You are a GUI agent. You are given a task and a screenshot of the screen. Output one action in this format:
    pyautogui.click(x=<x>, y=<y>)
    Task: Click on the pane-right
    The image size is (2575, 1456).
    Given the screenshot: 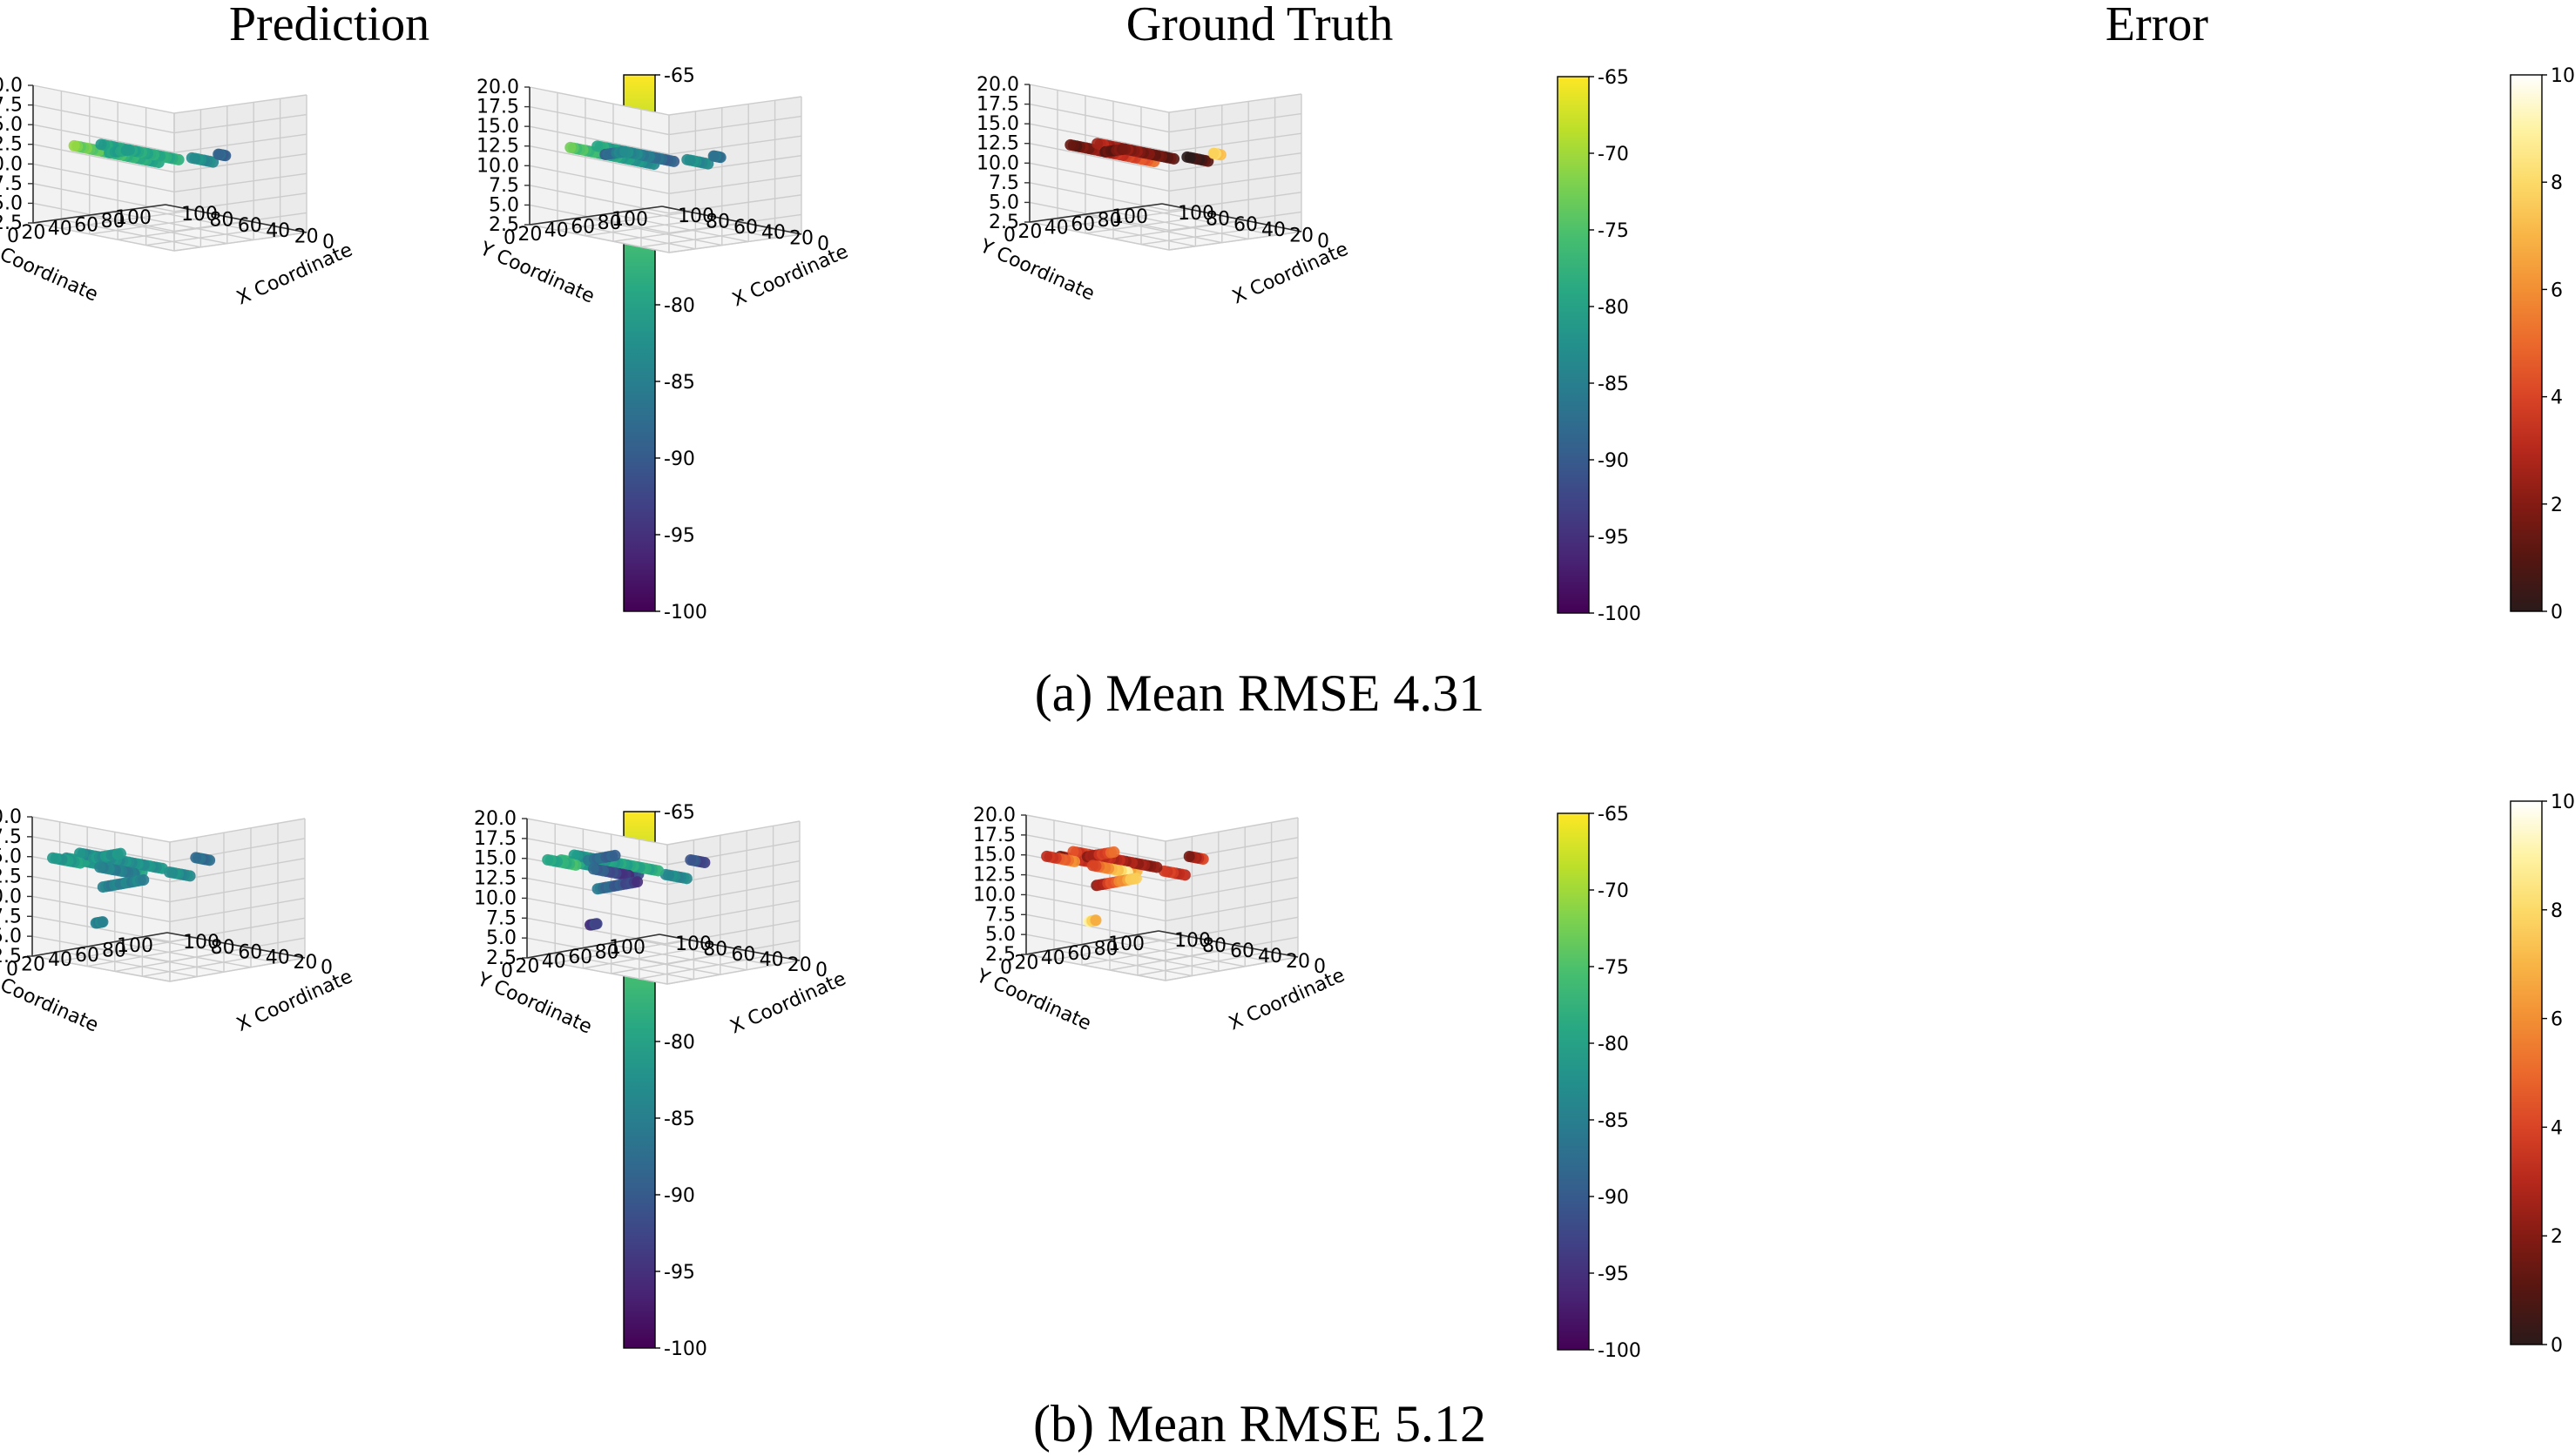 What is the action you would take?
    pyautogui.click(x=735, y=175)
    